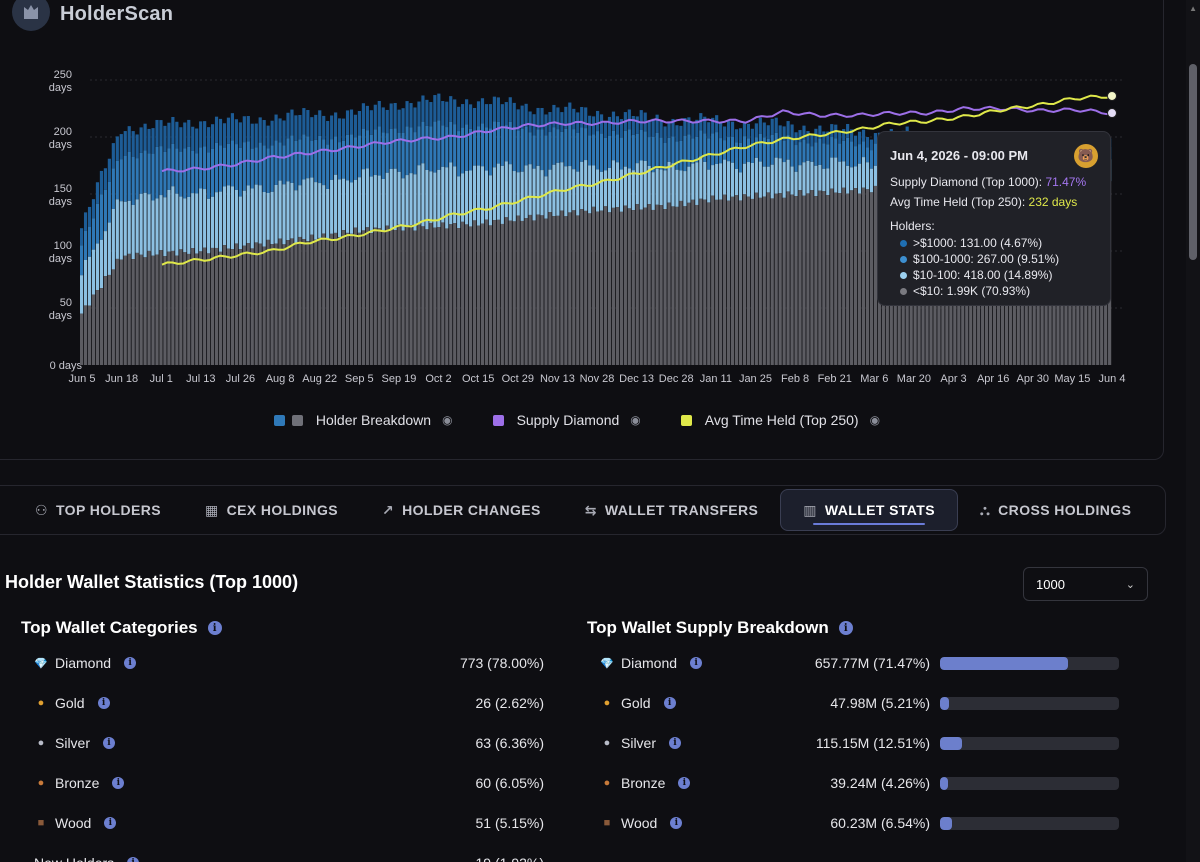 The width and height of the screenshot is (1200, 862). I want to click on tooltip-holder-row: $100-1000: 267.00 (9.51%), so click(999, 259).